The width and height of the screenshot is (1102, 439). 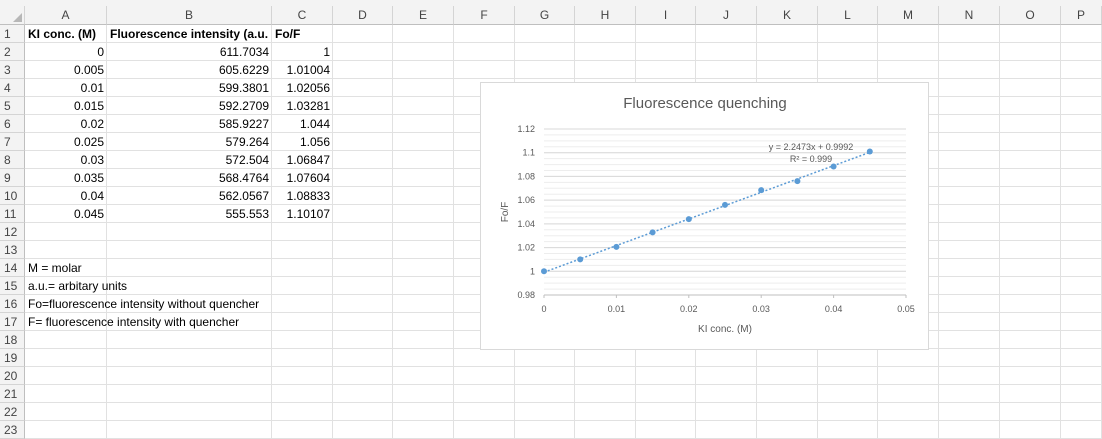 What do you see at coordinates (88, 178) in the screenshot?
I see `table-data-cell: 0.035` at bounding box center [88, 178].